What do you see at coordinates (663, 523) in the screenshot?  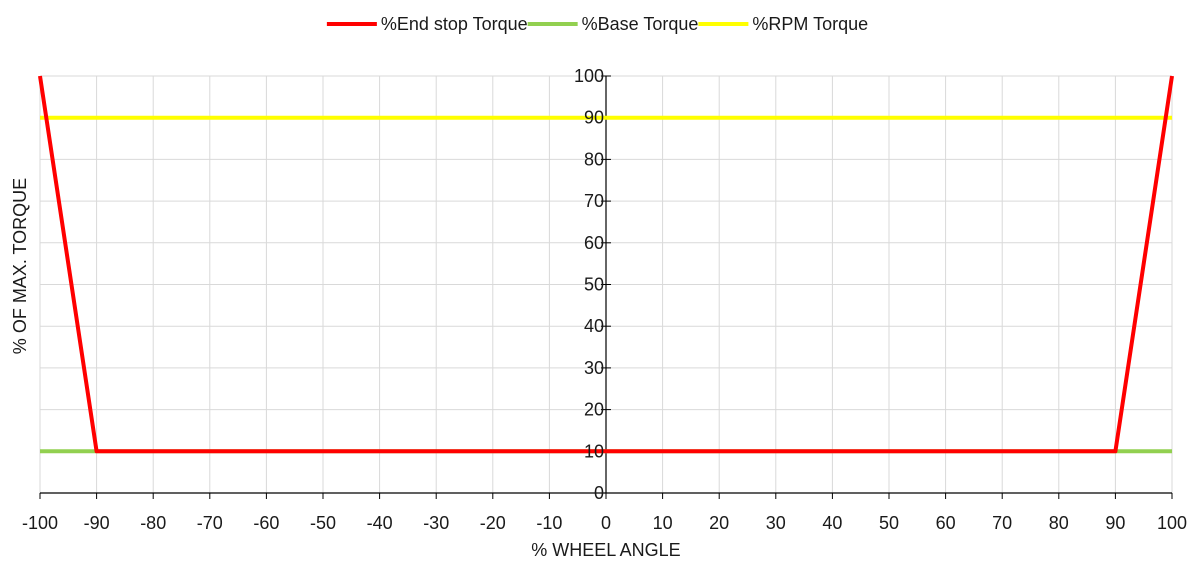 I see `x-tick-label: 10` at bounding box center [663, 523].